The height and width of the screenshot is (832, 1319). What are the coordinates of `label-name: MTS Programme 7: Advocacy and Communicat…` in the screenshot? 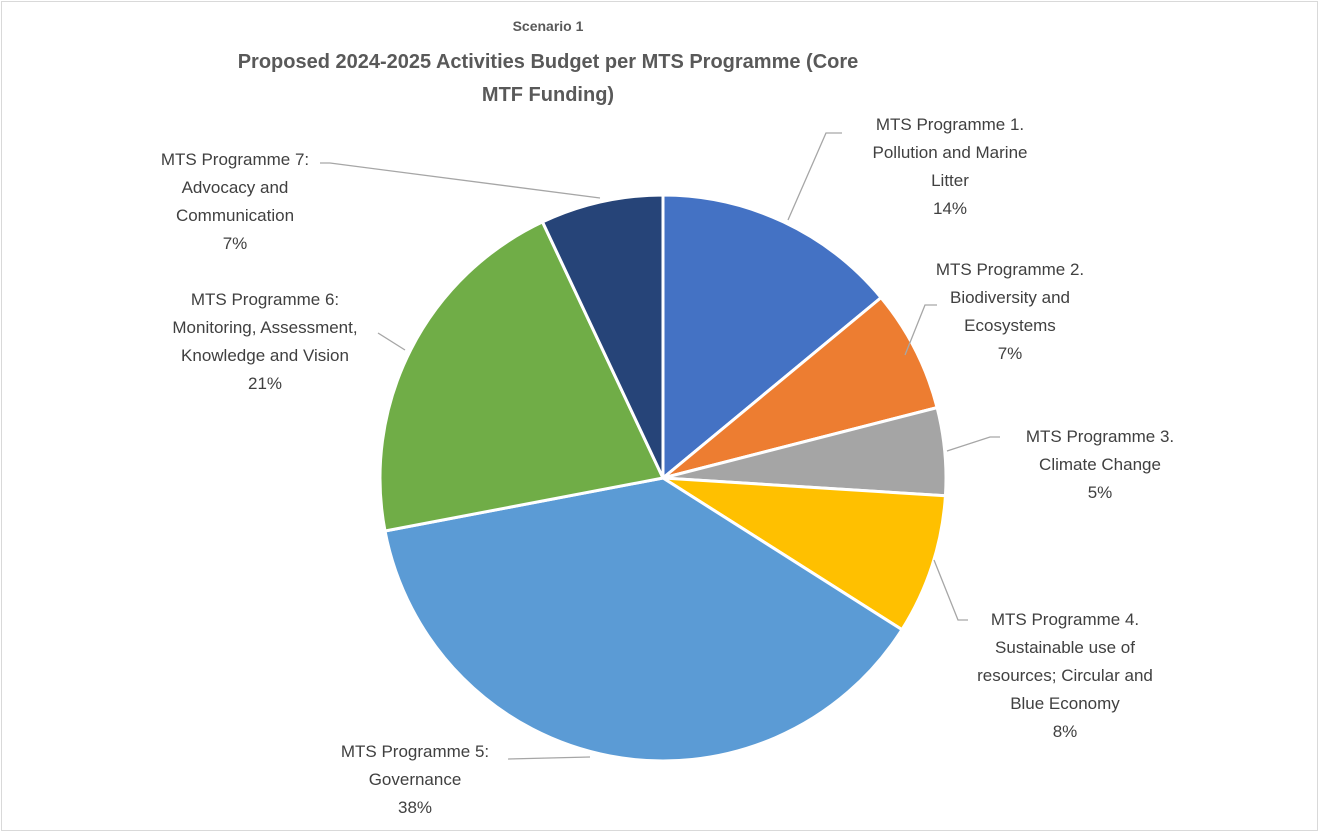 It's located at (235, 187).